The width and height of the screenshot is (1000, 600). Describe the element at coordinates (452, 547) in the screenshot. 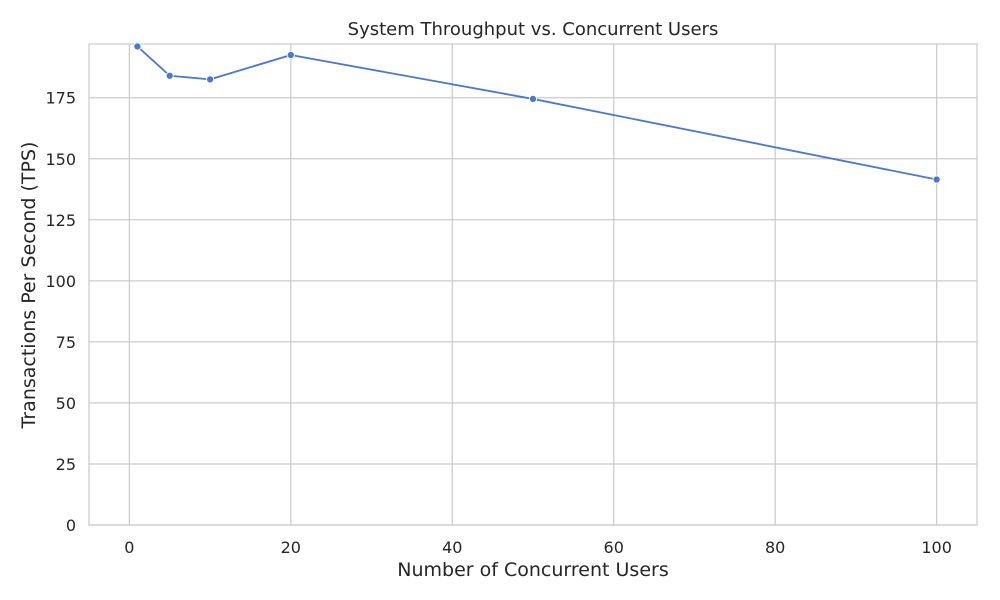

I see `x-tick-label: 40` at that location.